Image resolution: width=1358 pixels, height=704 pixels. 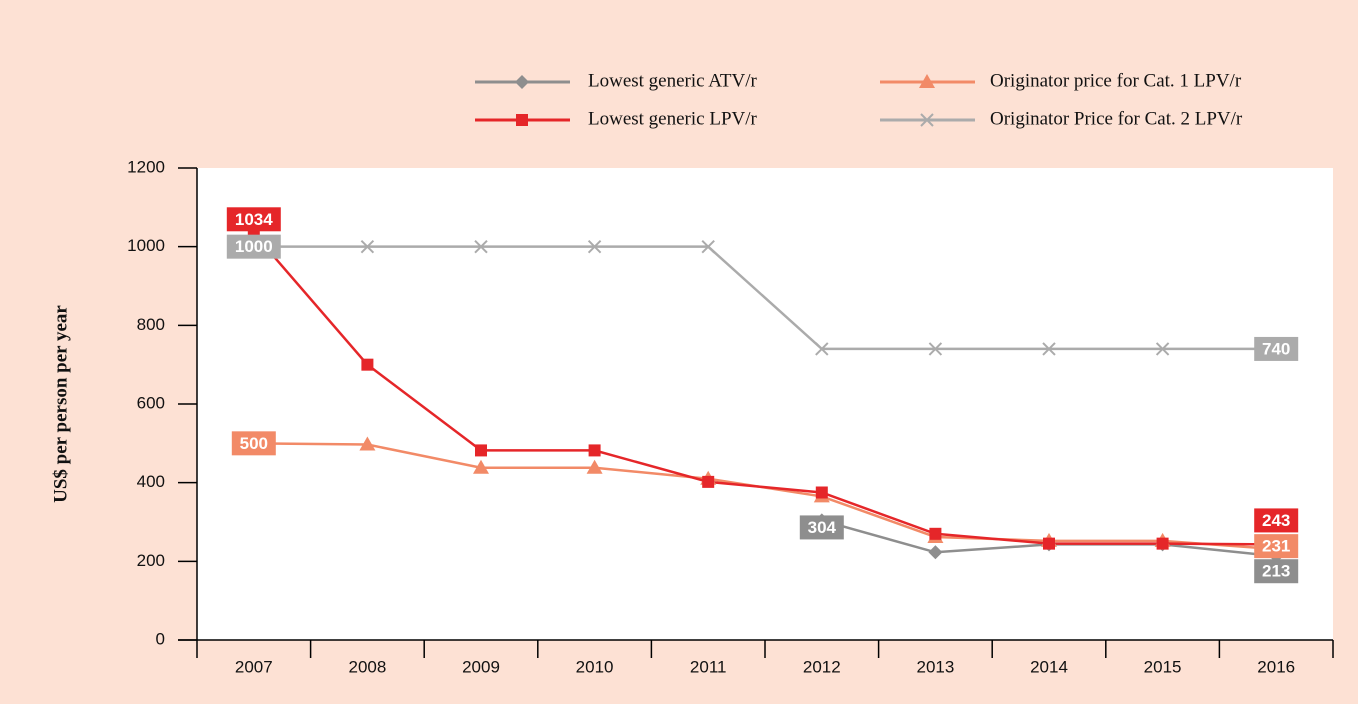 What do you see at coordinates (60, 404) in the screenshot?
I see `y-axis-label: US$ per person per year` at bounding box center [60, 404].